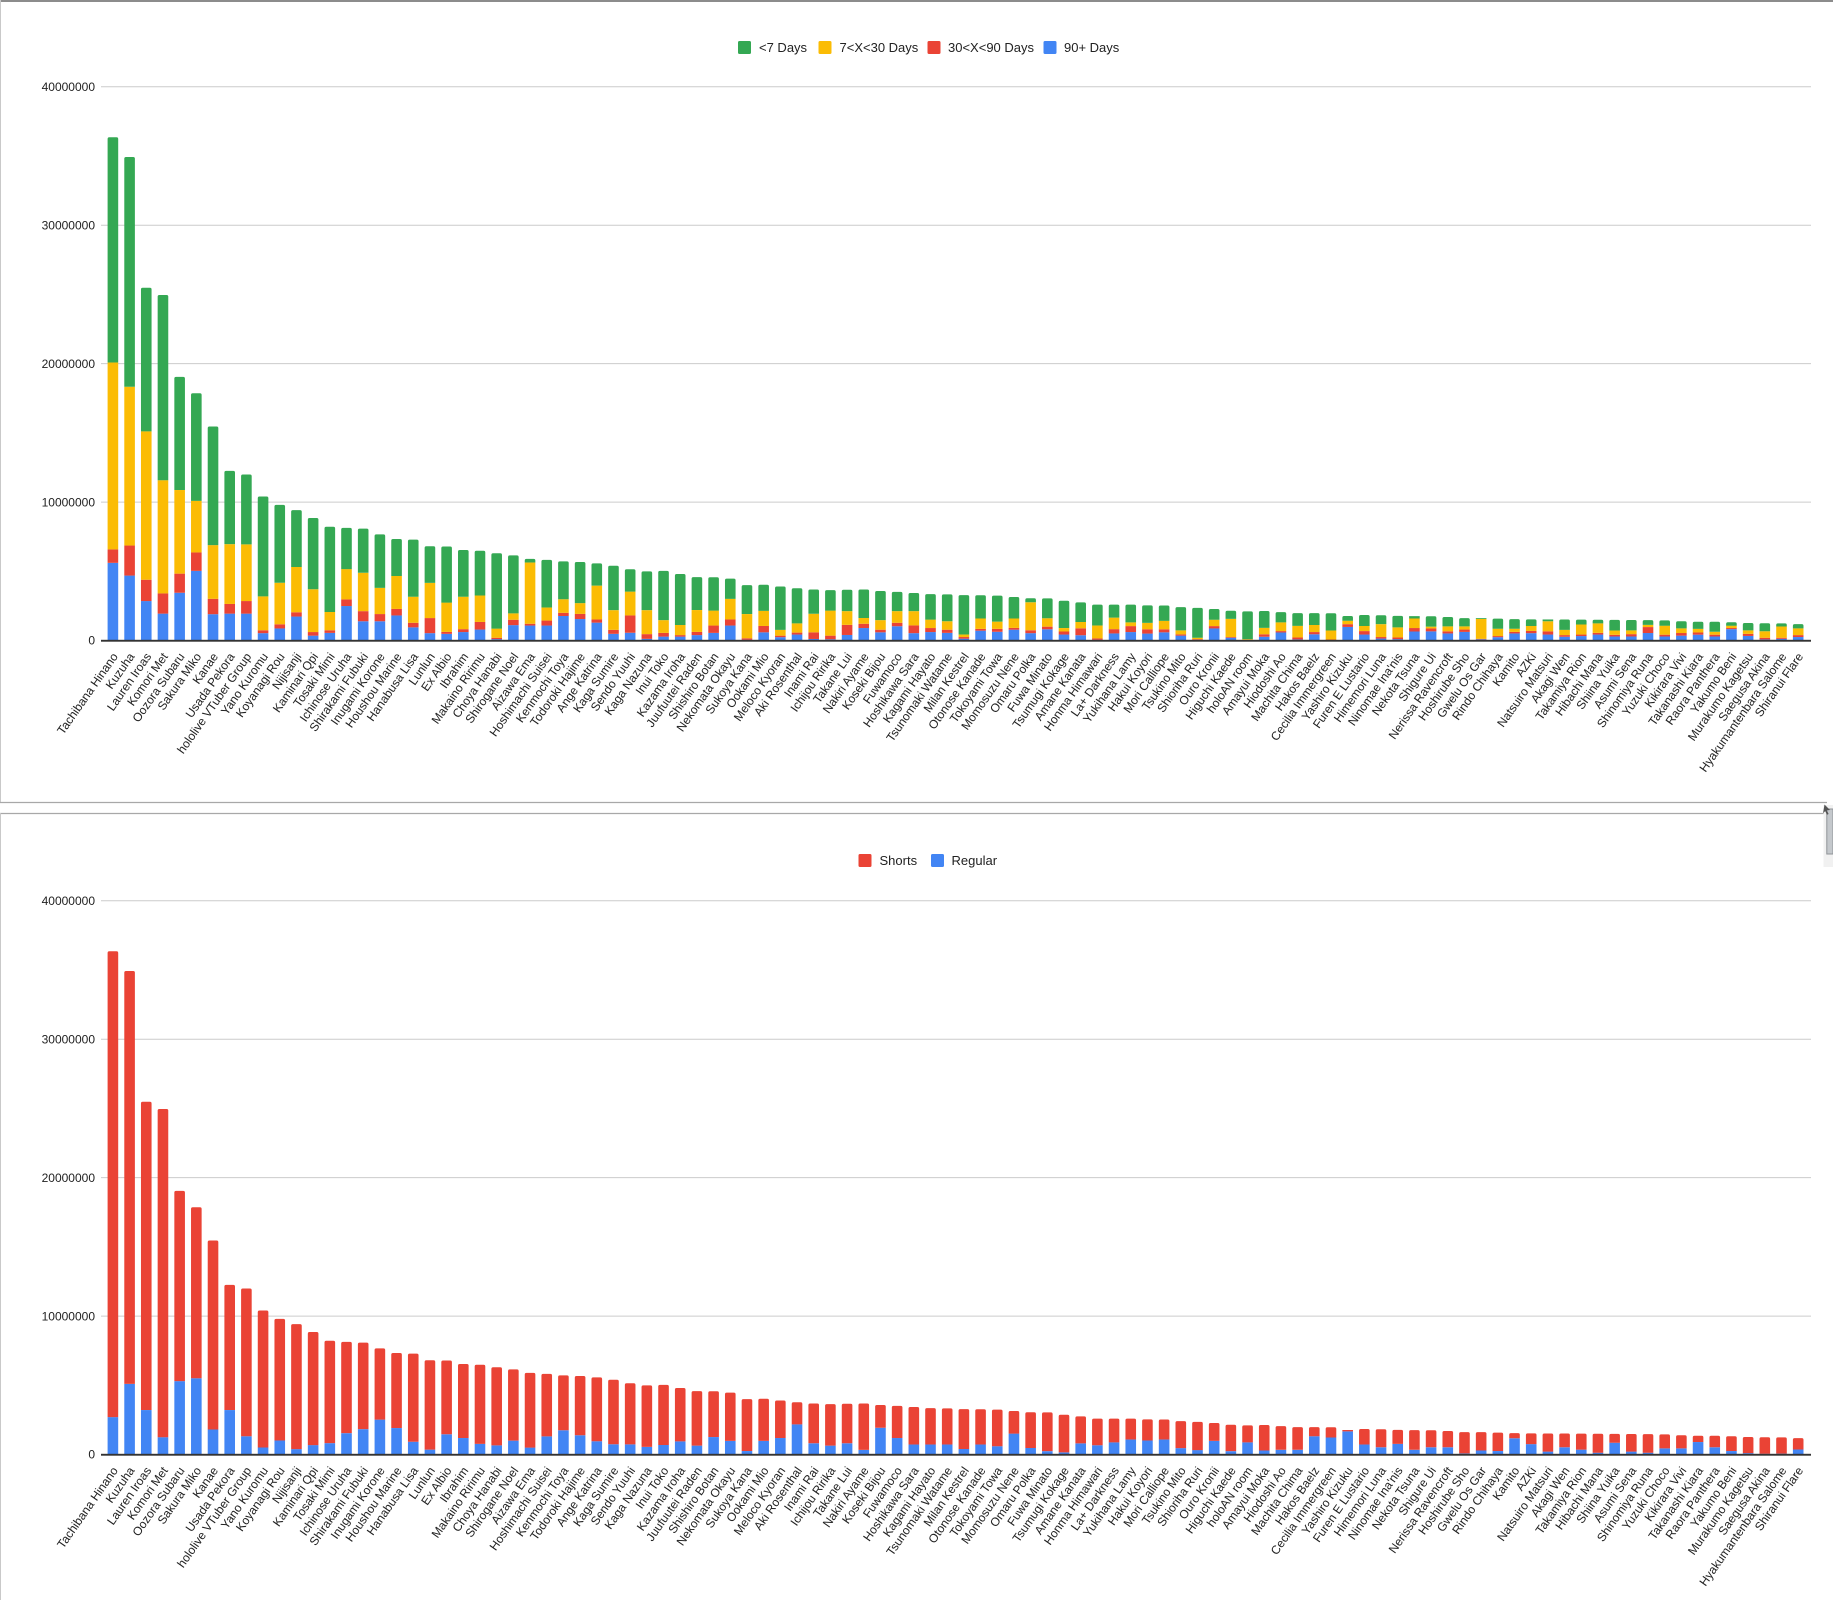  What do you see at coordinates (1092, 47) in the screenshot?
I see `svg-text: 90+ Days` at bounding box center [1092, 47].